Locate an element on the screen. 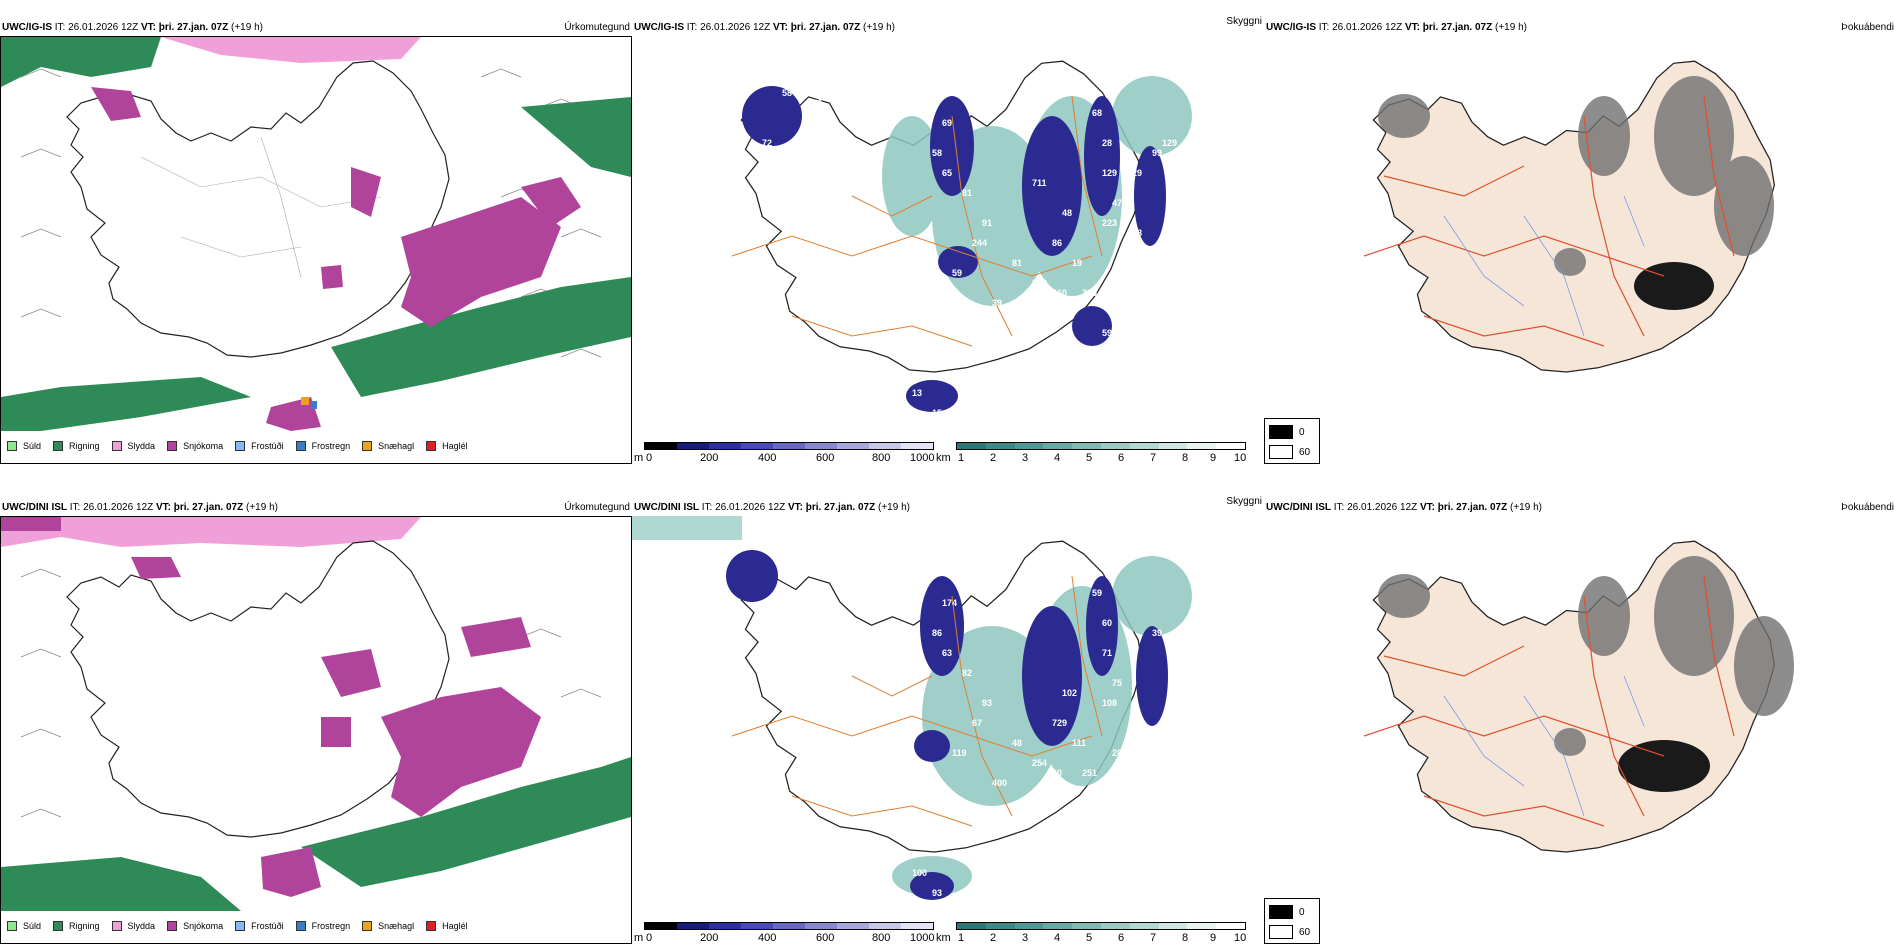 This screenshot has height=950, width=1900. visibility-value-label: 60 is located at coordinates (1107, 623).